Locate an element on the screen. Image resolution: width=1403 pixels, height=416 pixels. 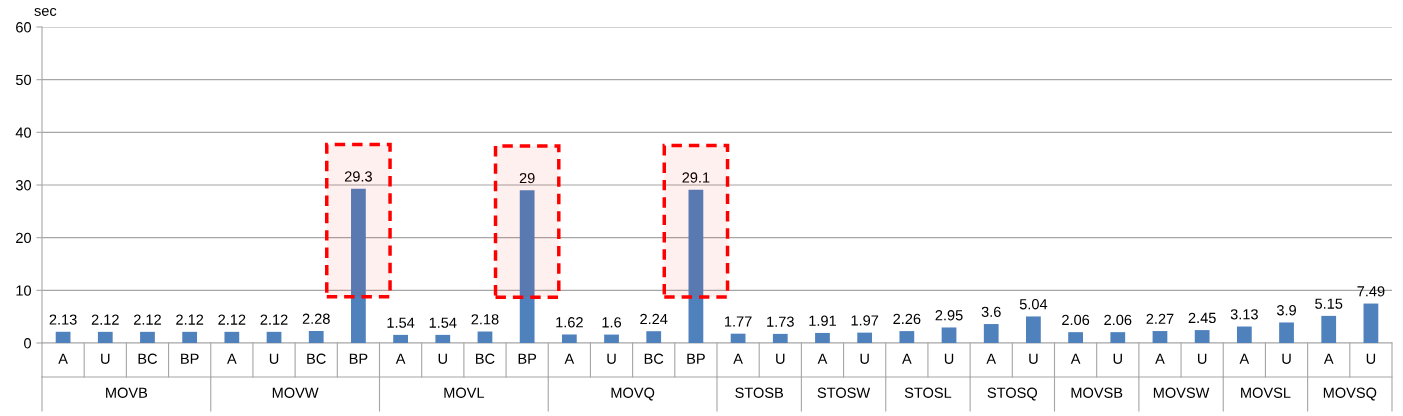
data-label: 2.27 is located at coordinates (1160, 318).